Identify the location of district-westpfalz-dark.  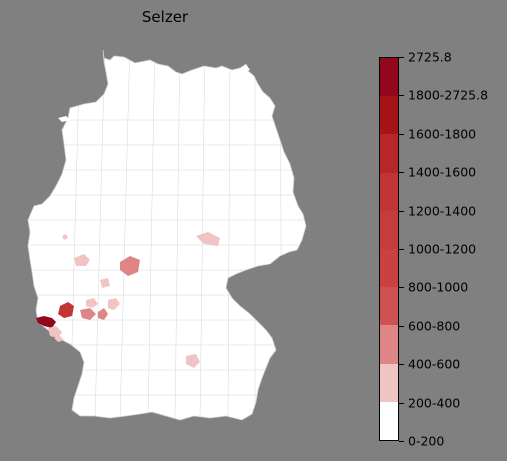
(46, 322).